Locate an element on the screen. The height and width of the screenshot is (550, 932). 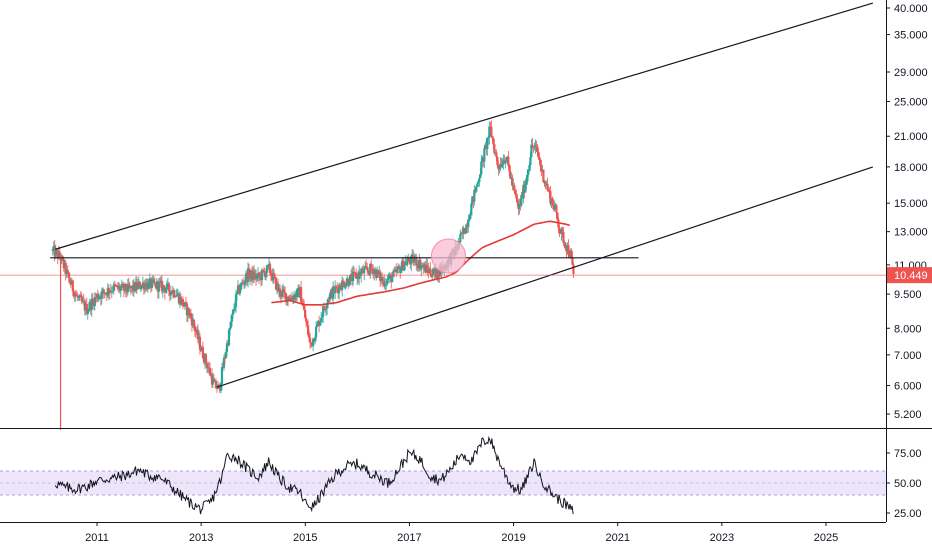
x-tick-label: 2025 is located at coordinates (826, 538).